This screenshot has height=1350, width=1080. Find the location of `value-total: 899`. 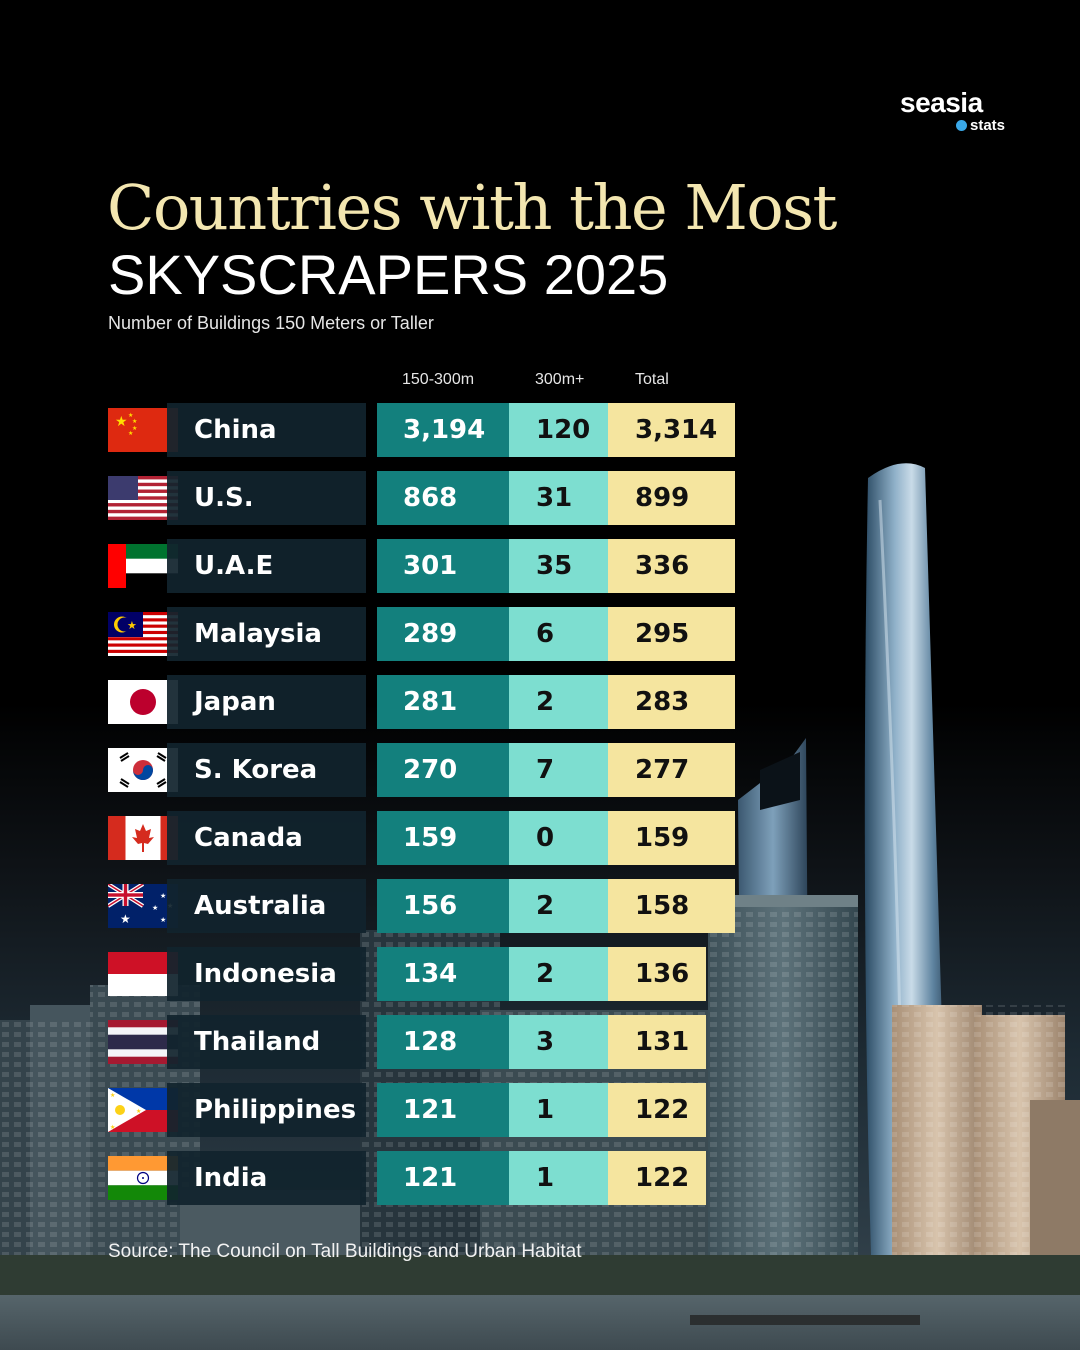

value-total: 899 is located at coordinates (662, 498).